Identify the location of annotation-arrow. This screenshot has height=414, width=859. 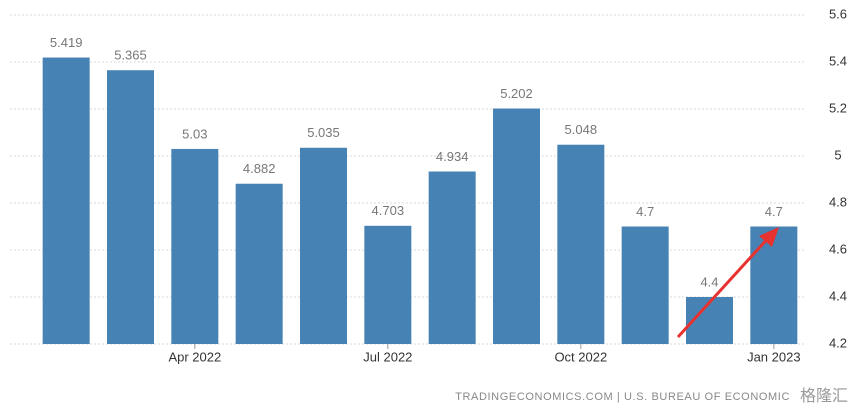
(727, 283).